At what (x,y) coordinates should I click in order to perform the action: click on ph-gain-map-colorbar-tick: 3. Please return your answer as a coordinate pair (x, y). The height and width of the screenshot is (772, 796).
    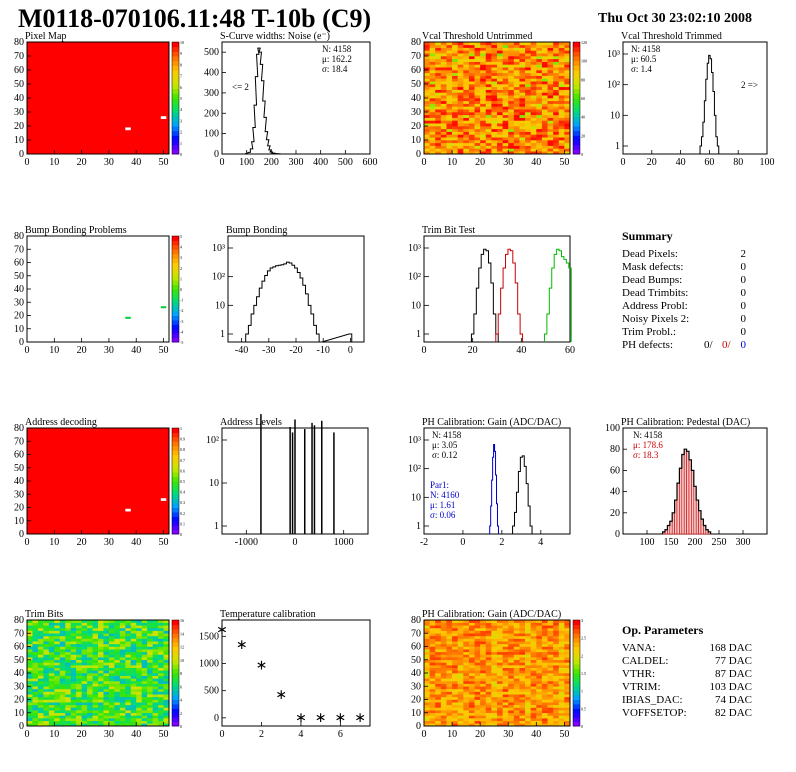
    Looking at the image, I should click on (582, 620).